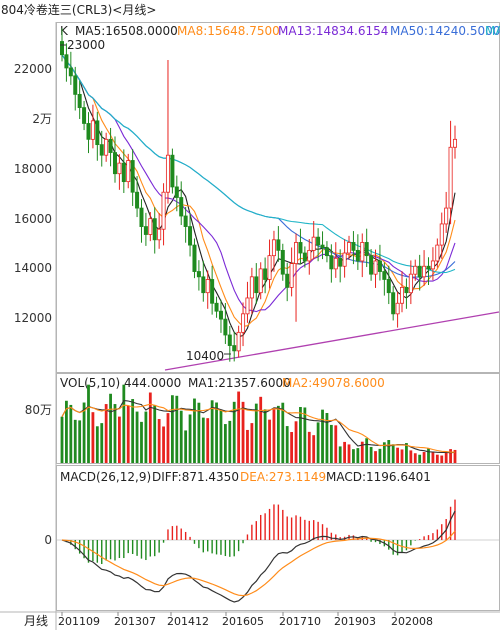  Describe the element at coordinates (188, 621) in the screenshot. I see `date-label: 201412` at that location.